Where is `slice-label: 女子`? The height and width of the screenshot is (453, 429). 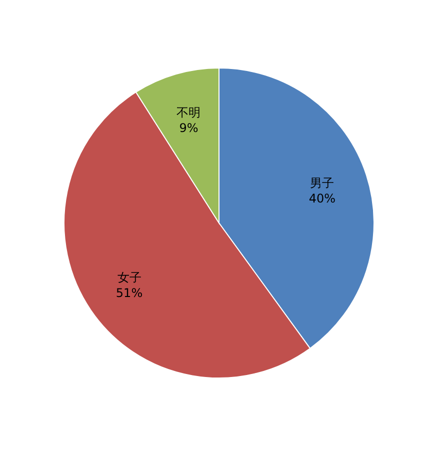 slice-label: 女子 is located at coordinates (129, 277).